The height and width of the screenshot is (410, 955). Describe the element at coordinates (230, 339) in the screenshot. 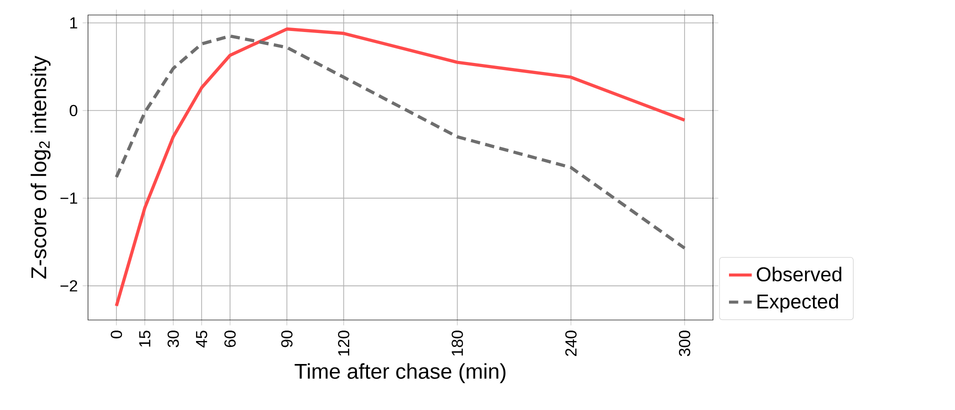

I see `x-tick-label: 60` at that location.